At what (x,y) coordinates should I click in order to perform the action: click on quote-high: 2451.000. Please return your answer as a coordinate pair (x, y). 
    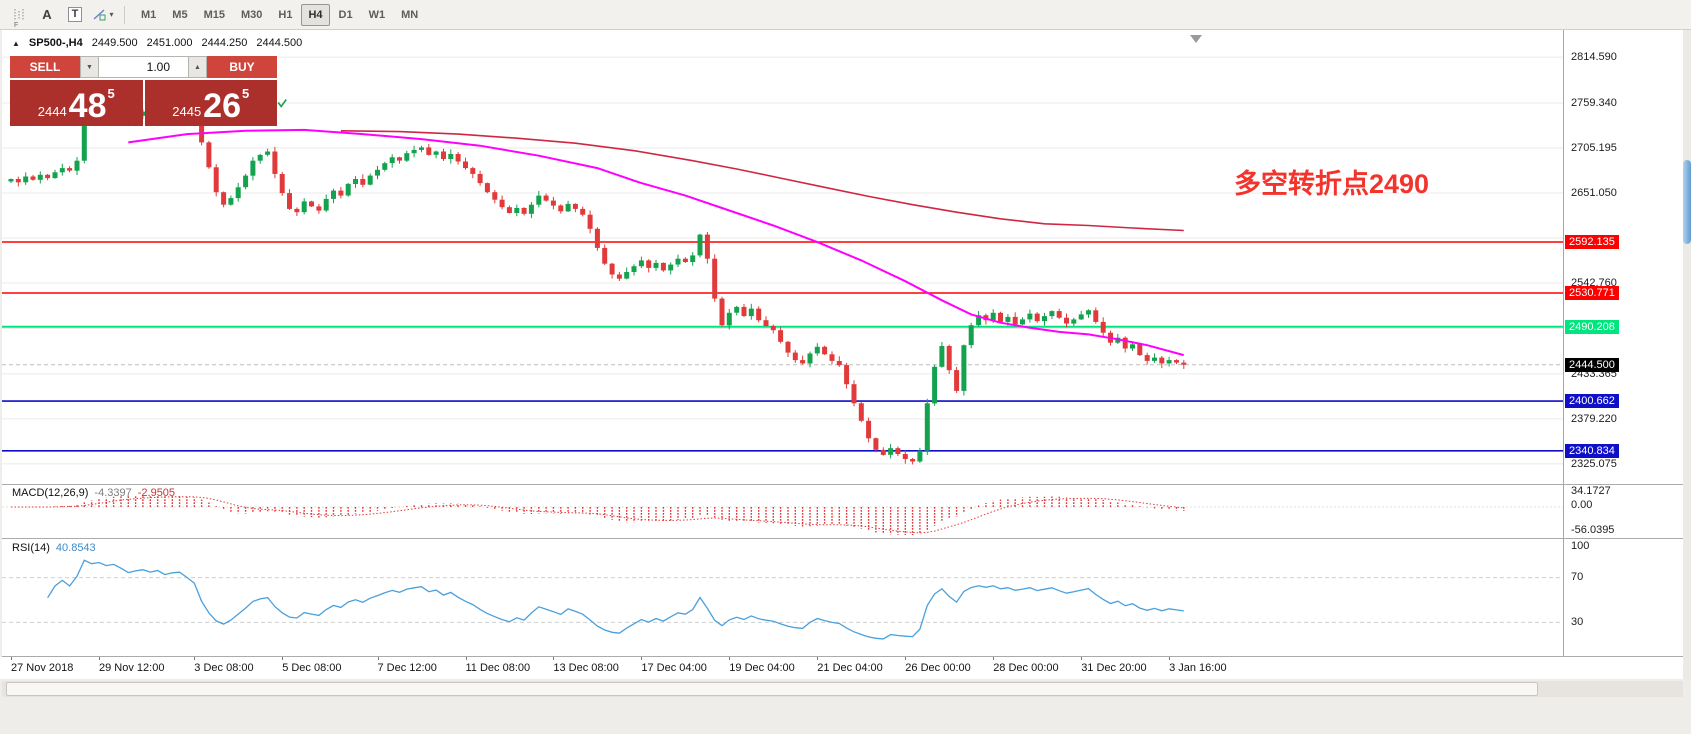
    Looking at the image, I should click on (169, 43).